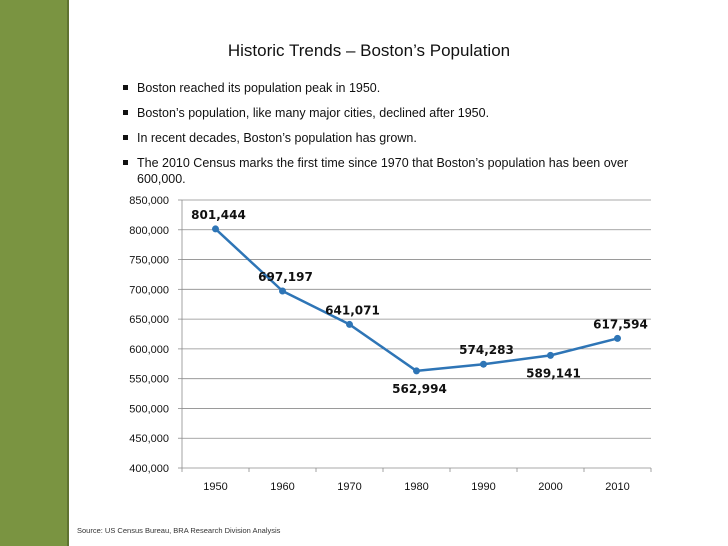 Image resolution: width=728 pixels, height=546 pixels. What do you see at coordinates (620, 324) in the screenshot?
I see `data-label: 617,594` at bounding box center [620, 324].